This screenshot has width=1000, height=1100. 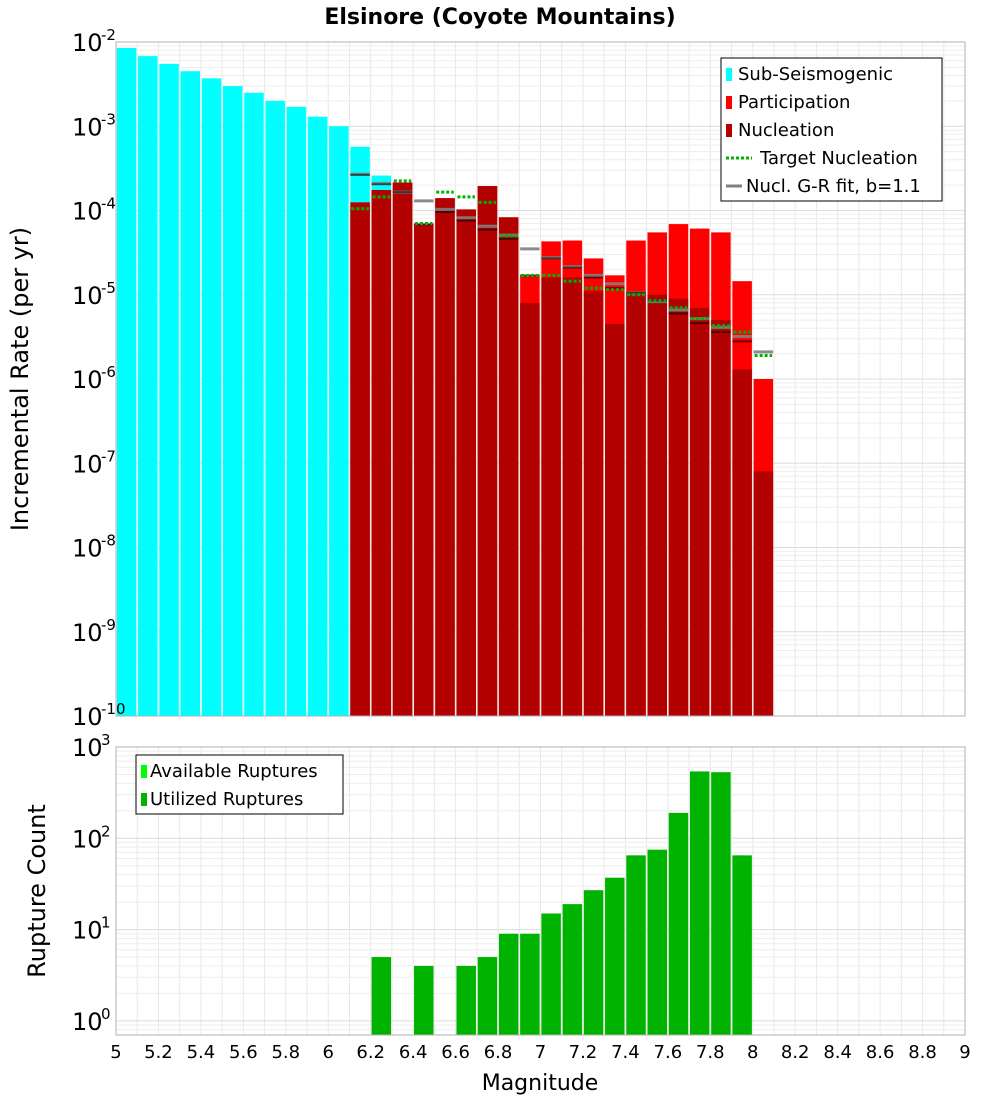 I want to click on legend-item: Target Nucleation, so click(x=822, y=158).